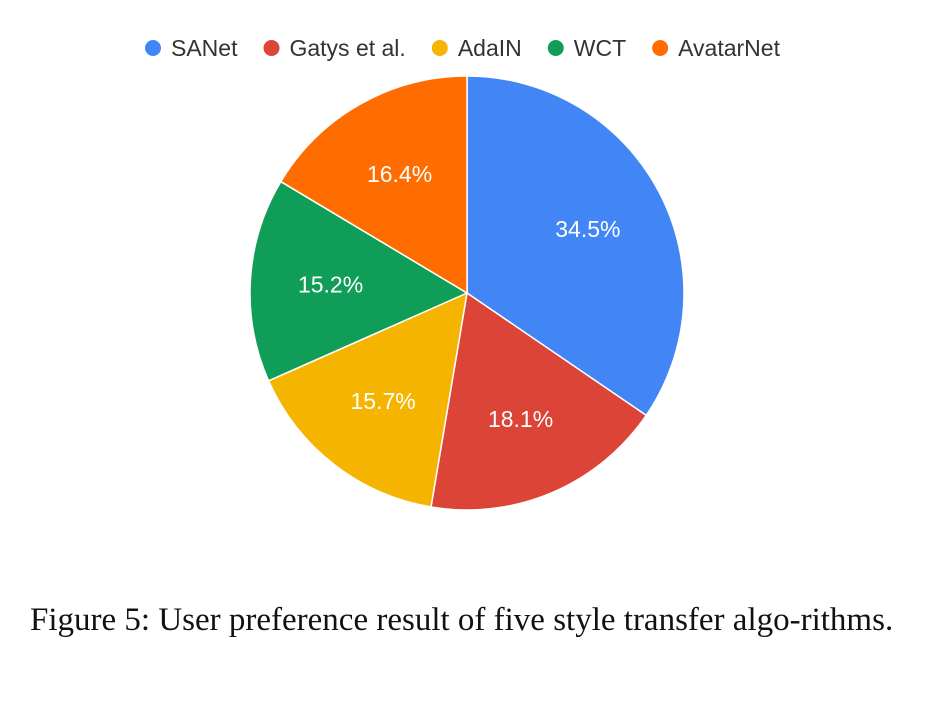  I want to click on chart-legend: SANet Gatys et al. AdaIN WCT AvatarNet, so click(463, 48).